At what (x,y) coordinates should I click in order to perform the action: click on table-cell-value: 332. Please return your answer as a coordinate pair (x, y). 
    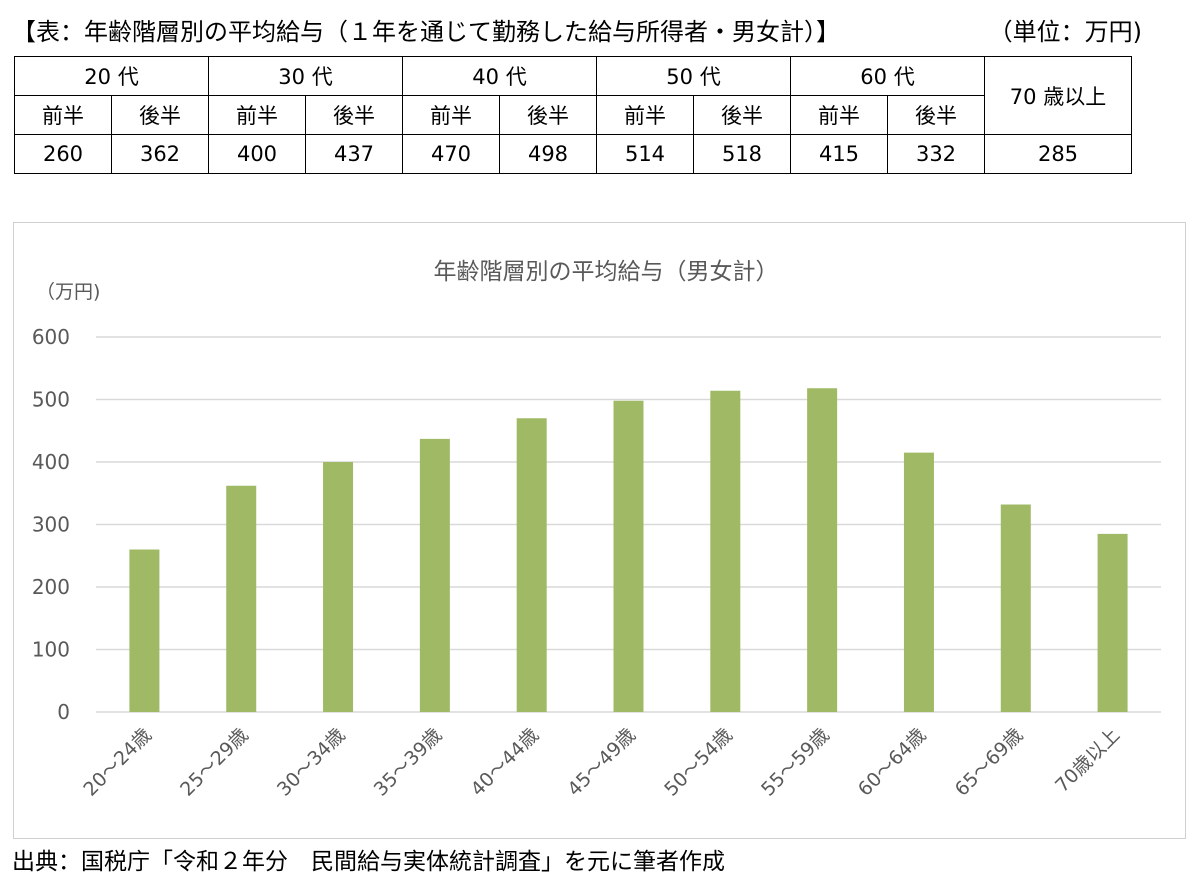
    Looking at the image, I should click on (936, 154).